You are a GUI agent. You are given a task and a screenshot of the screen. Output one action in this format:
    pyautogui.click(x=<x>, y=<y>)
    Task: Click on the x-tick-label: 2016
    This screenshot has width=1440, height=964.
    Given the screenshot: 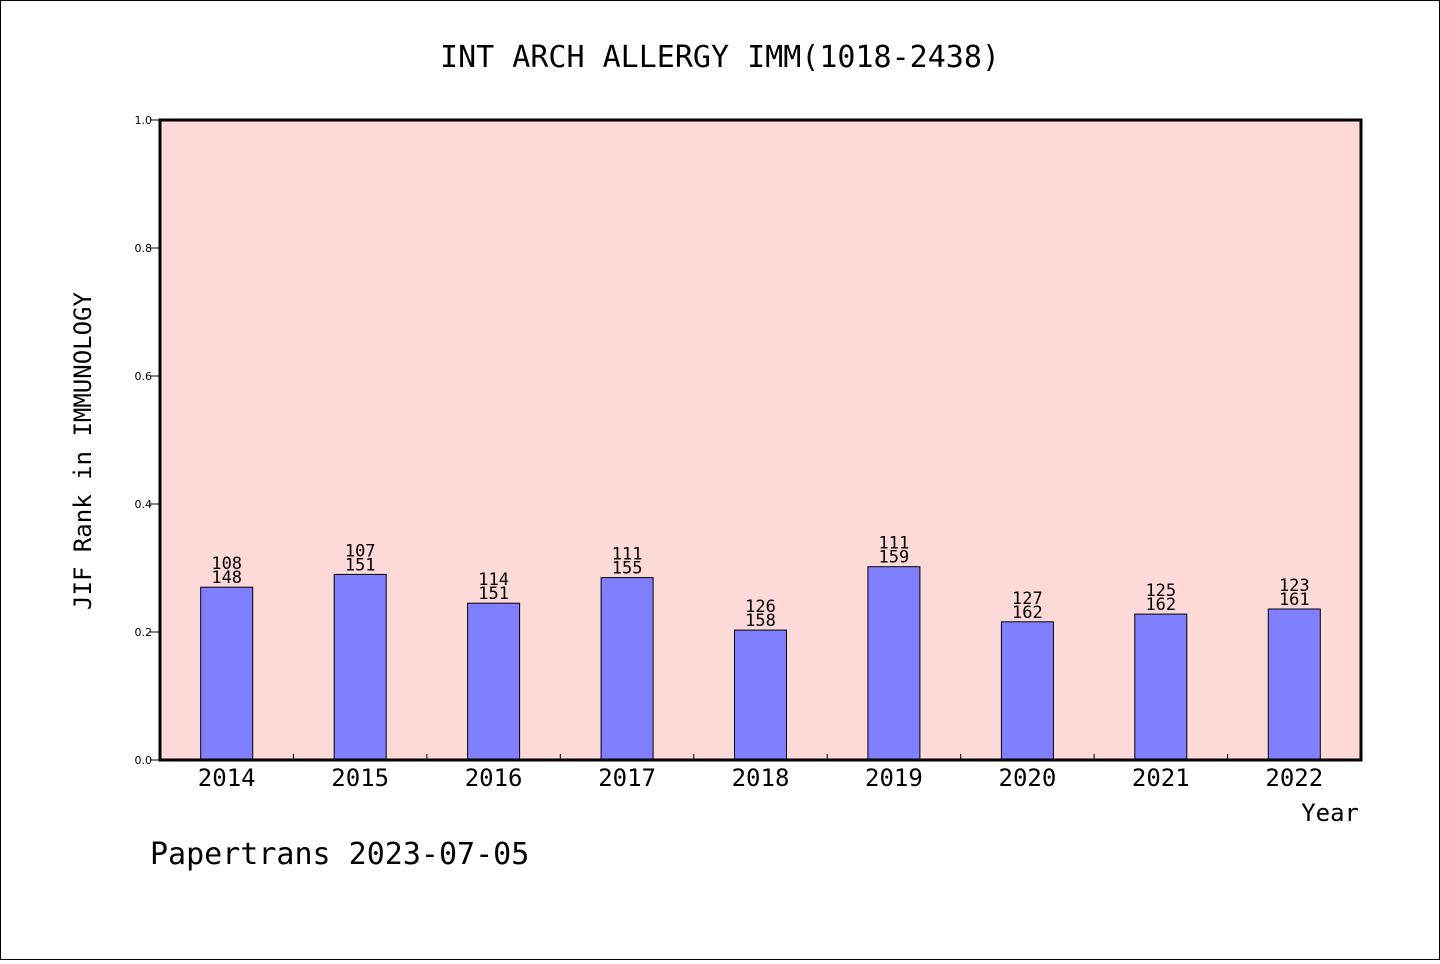 What is the action you would take?
    pyautogui.click(x=494, y=778)
    